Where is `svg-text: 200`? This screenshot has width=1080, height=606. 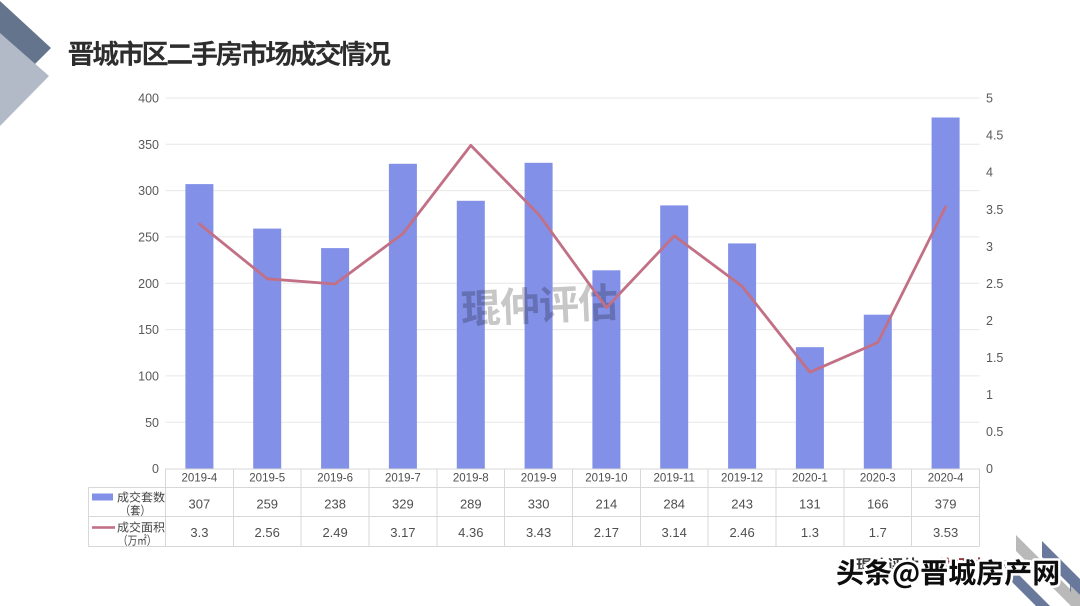
svg-text: 200 is located at coordinates (148, 284).